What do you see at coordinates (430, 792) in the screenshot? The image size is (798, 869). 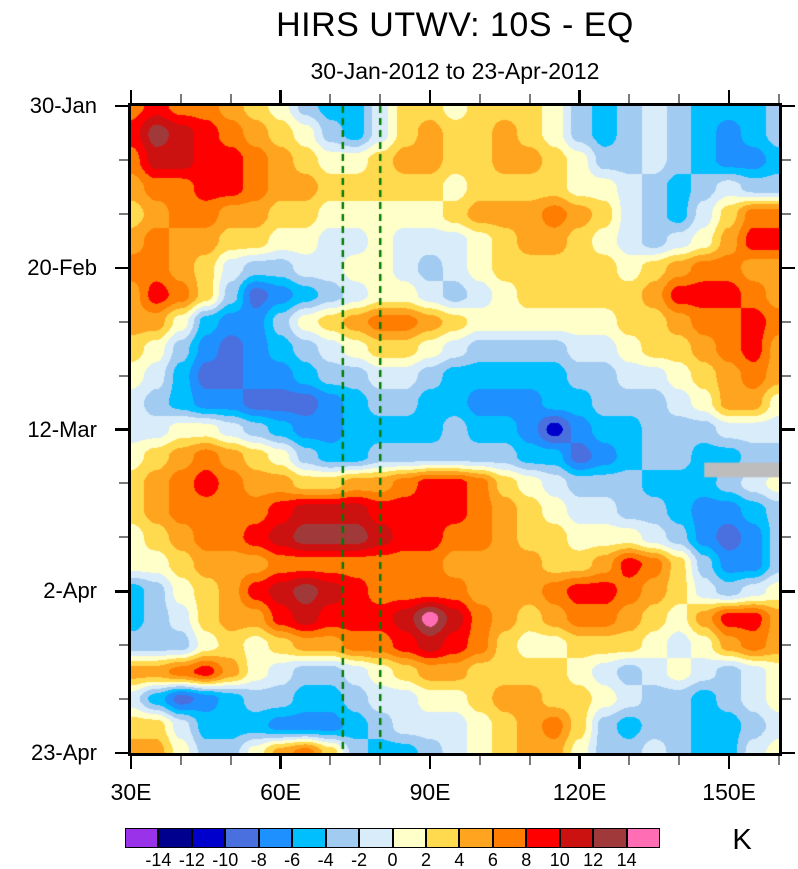 I see `x-axis-tick-label: 90E` at bounding box center [430, 792].